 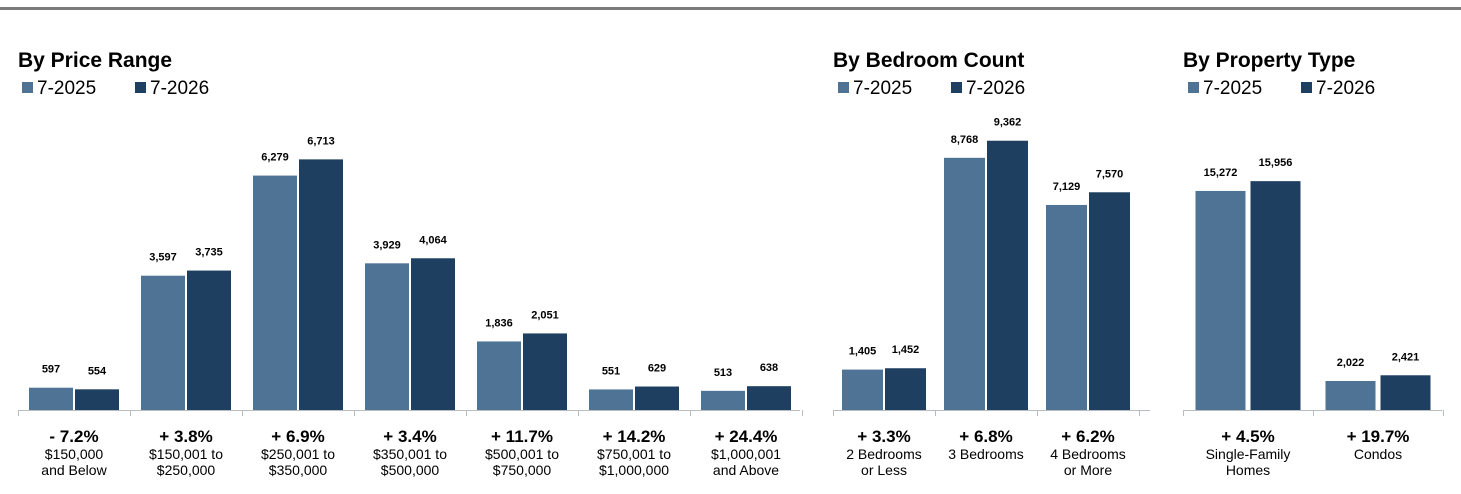 What do you see at coordinates (1087, 436) in the screenshot?
I see `percent-change-label: + 6.2%` at bounding box center [1087, 436].